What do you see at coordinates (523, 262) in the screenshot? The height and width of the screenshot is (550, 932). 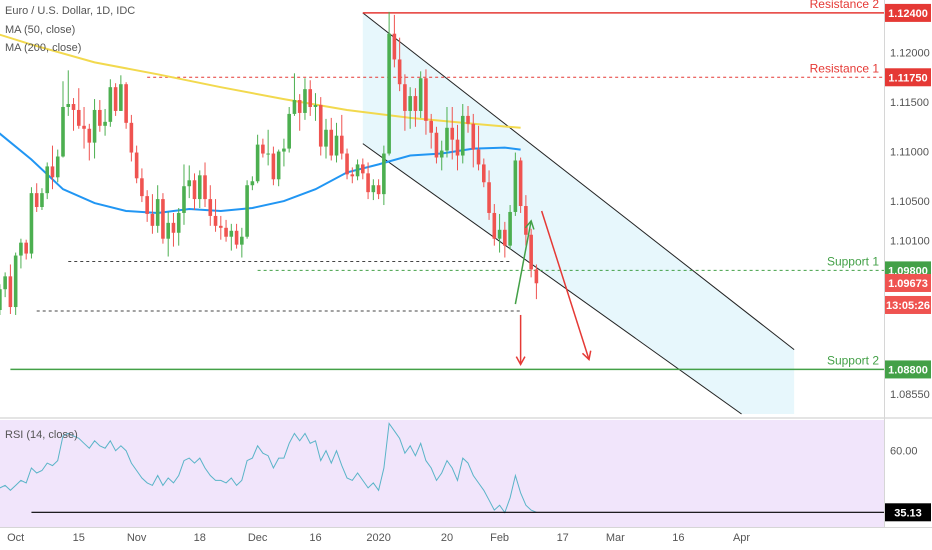 I see `trend-arrow` at bounding box center [523, 262].